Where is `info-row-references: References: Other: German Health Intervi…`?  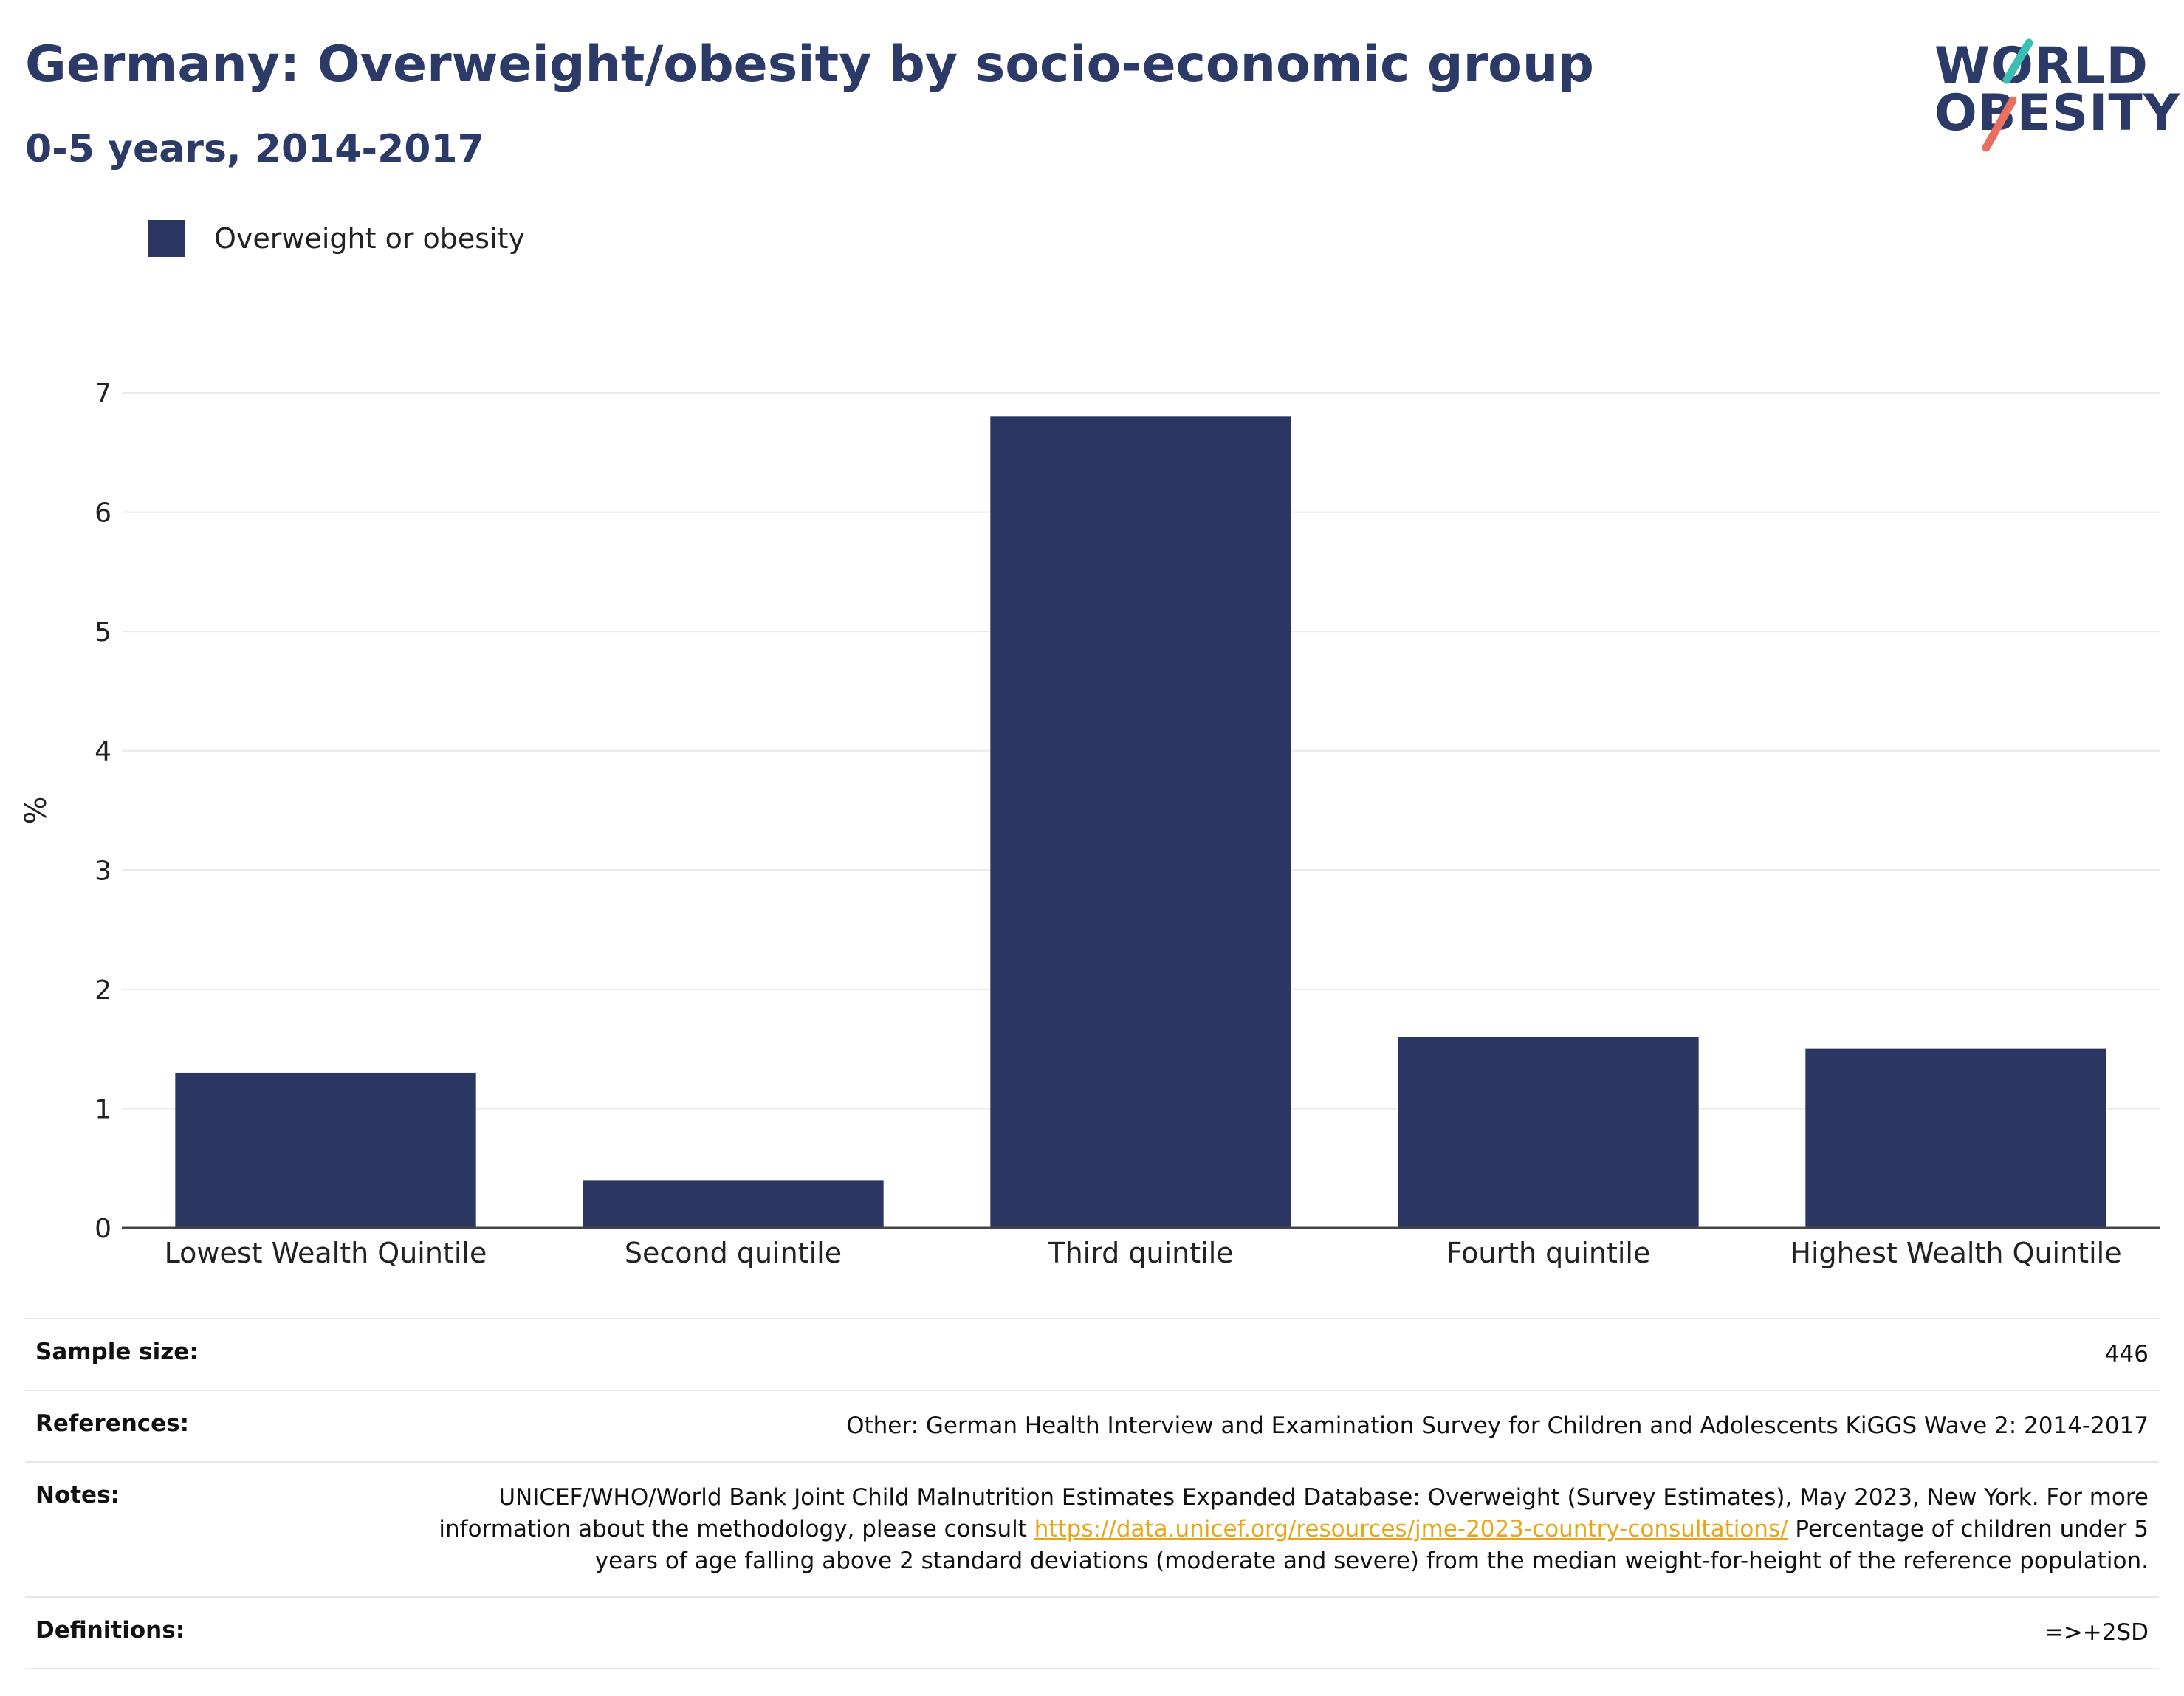
info-row-references: References: Other: German Health Intervi… is located at coordinates (1092, 1425).